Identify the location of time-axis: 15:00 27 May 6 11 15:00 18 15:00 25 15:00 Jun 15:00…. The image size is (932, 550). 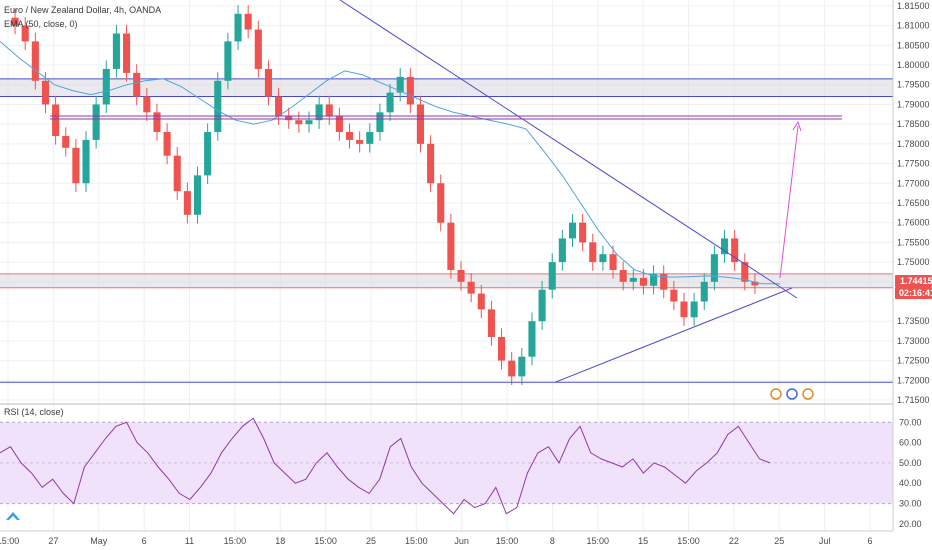
(436, 541).